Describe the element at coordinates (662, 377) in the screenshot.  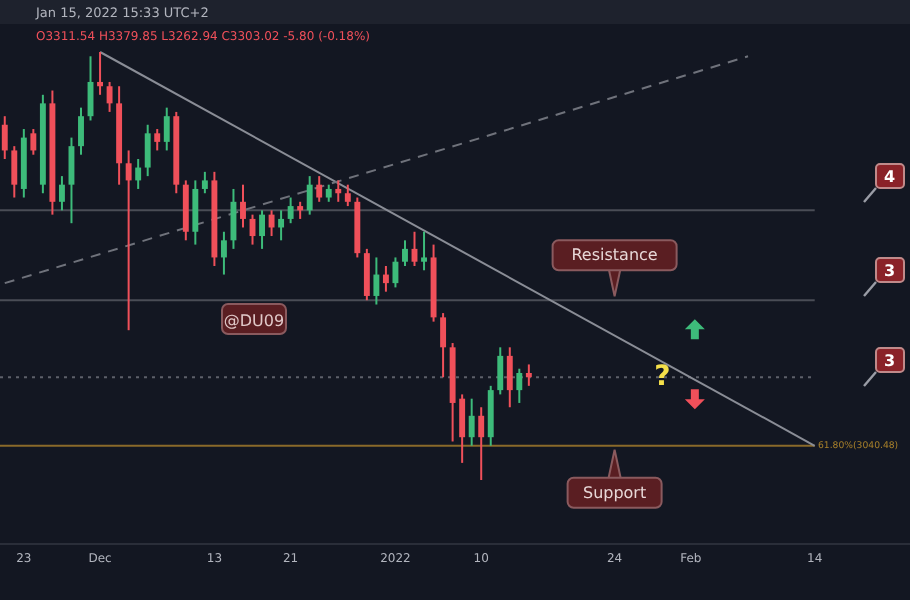
I see `annotation: ?` at that location.